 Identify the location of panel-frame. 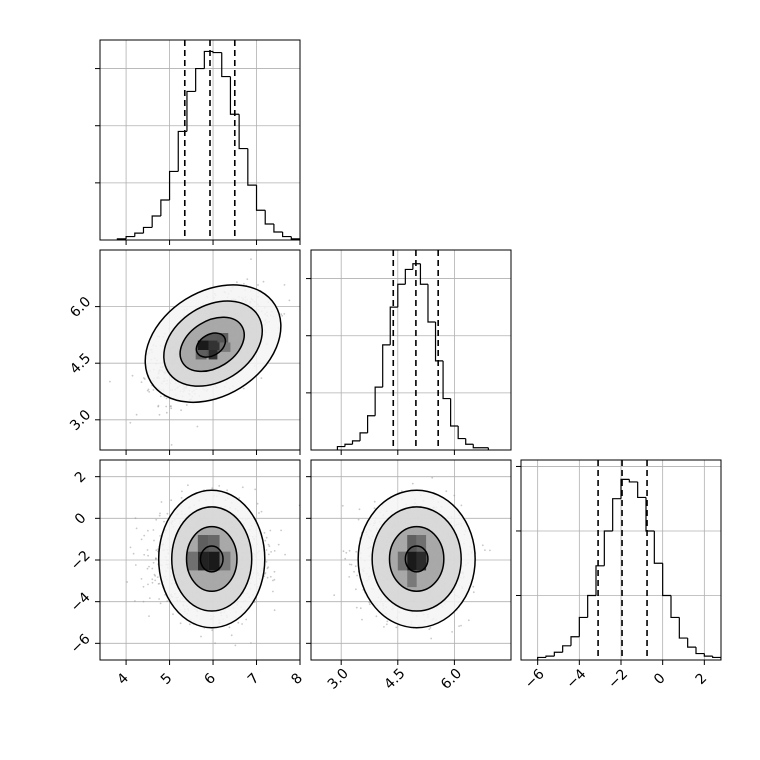
(200, 350).